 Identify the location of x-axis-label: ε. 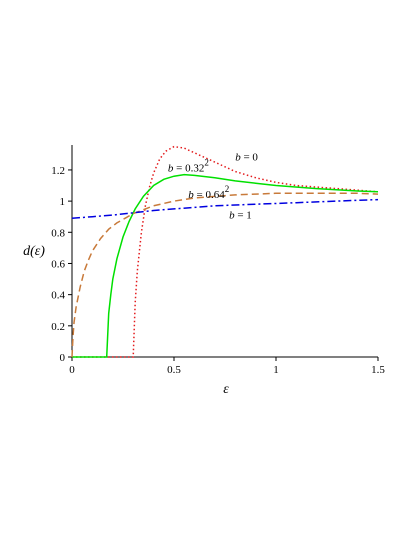
(226, 389).